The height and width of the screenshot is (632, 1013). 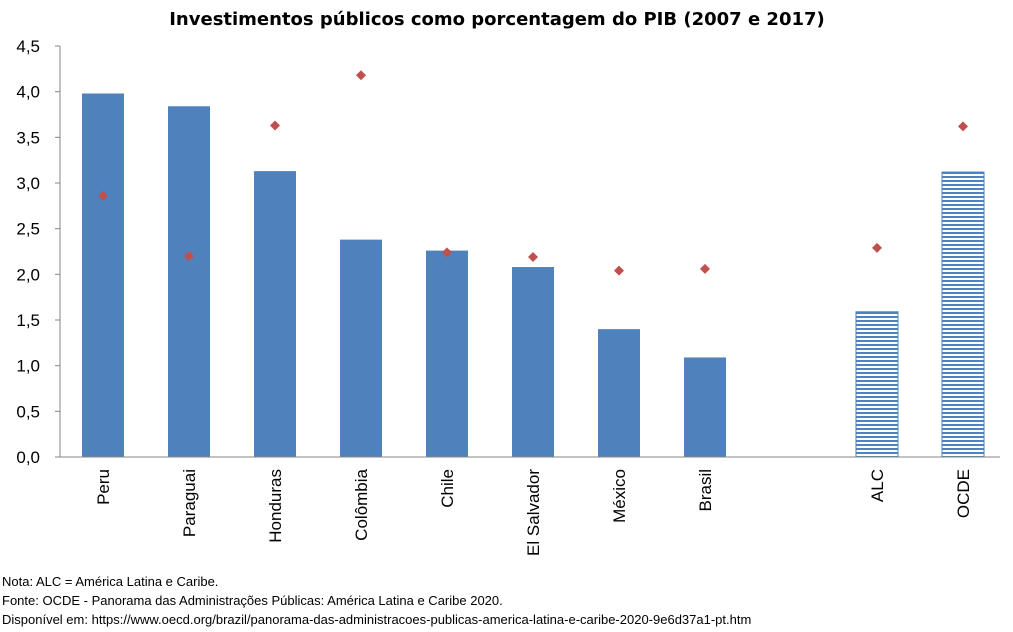 What do you see at coordinates (963, 493) in the screenshot?
I see `x-tick-label: OCDE` at bounding box center [963, 493].